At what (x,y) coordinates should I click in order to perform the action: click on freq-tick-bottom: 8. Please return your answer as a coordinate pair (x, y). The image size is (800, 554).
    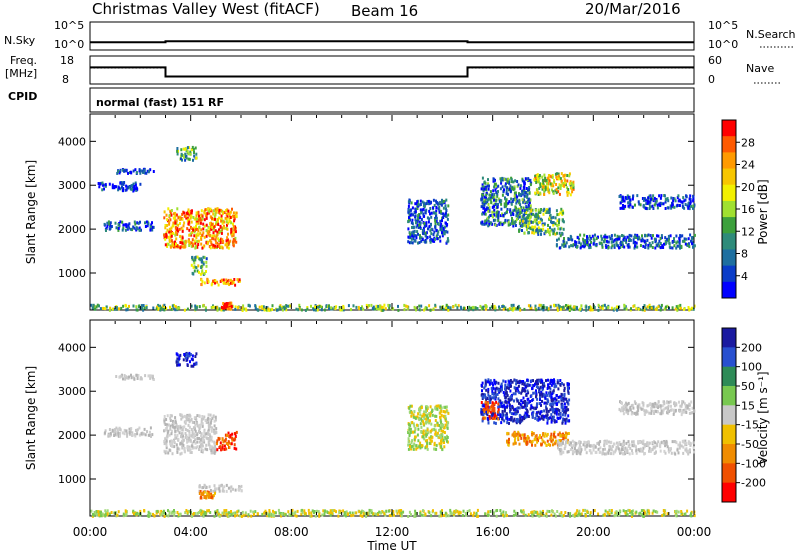
    Looking at the image, I should click on (65, 79).